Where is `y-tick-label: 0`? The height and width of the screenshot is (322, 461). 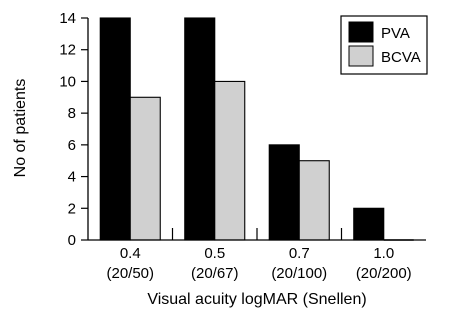 y-tick-label: 0 is located at coordinates (72, 240).